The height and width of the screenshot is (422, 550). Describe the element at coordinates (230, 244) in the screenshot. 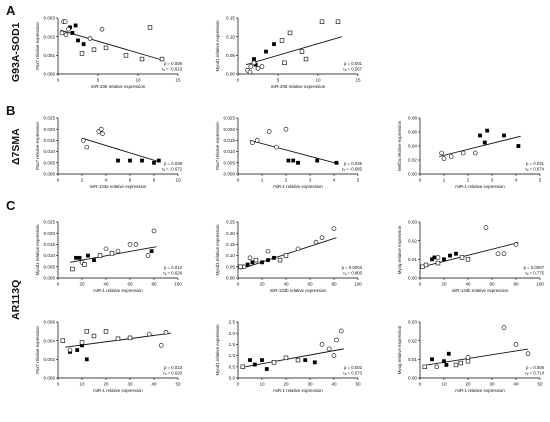

I see `y-tick-label: 0.15` at that location.